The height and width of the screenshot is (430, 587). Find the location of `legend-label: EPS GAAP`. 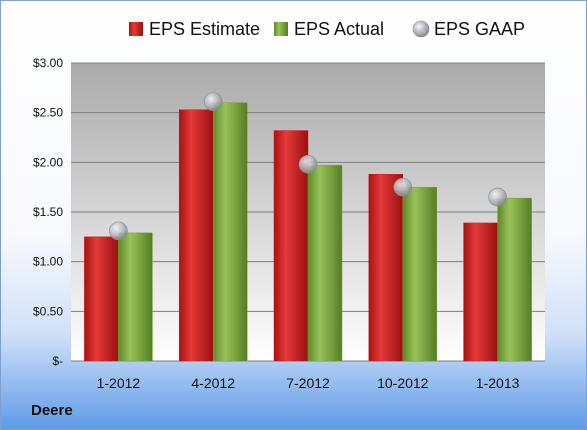

legend-label: EPS GAAP is located at coordinates (479, 29).